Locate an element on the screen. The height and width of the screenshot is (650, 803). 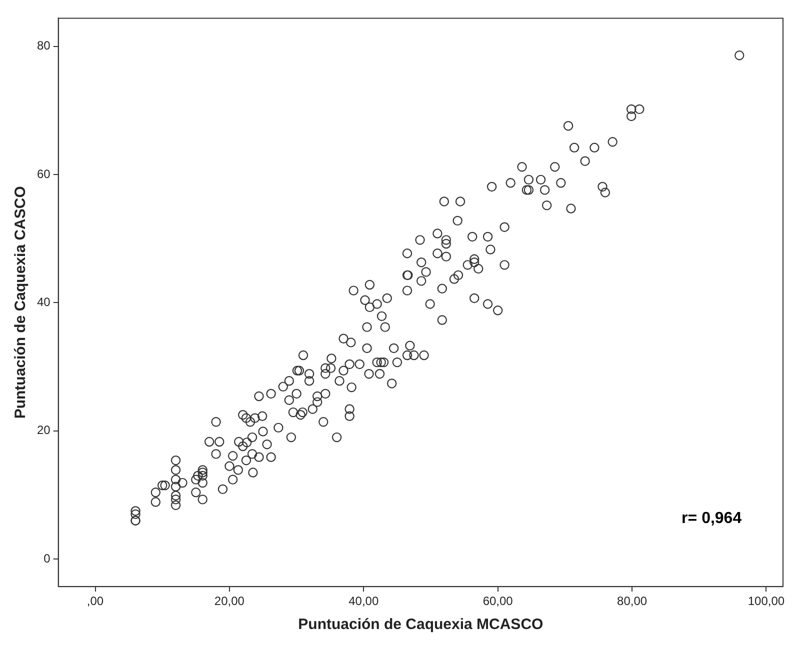
x-tick-label: 20,00 is located at coordinates (229, 601).